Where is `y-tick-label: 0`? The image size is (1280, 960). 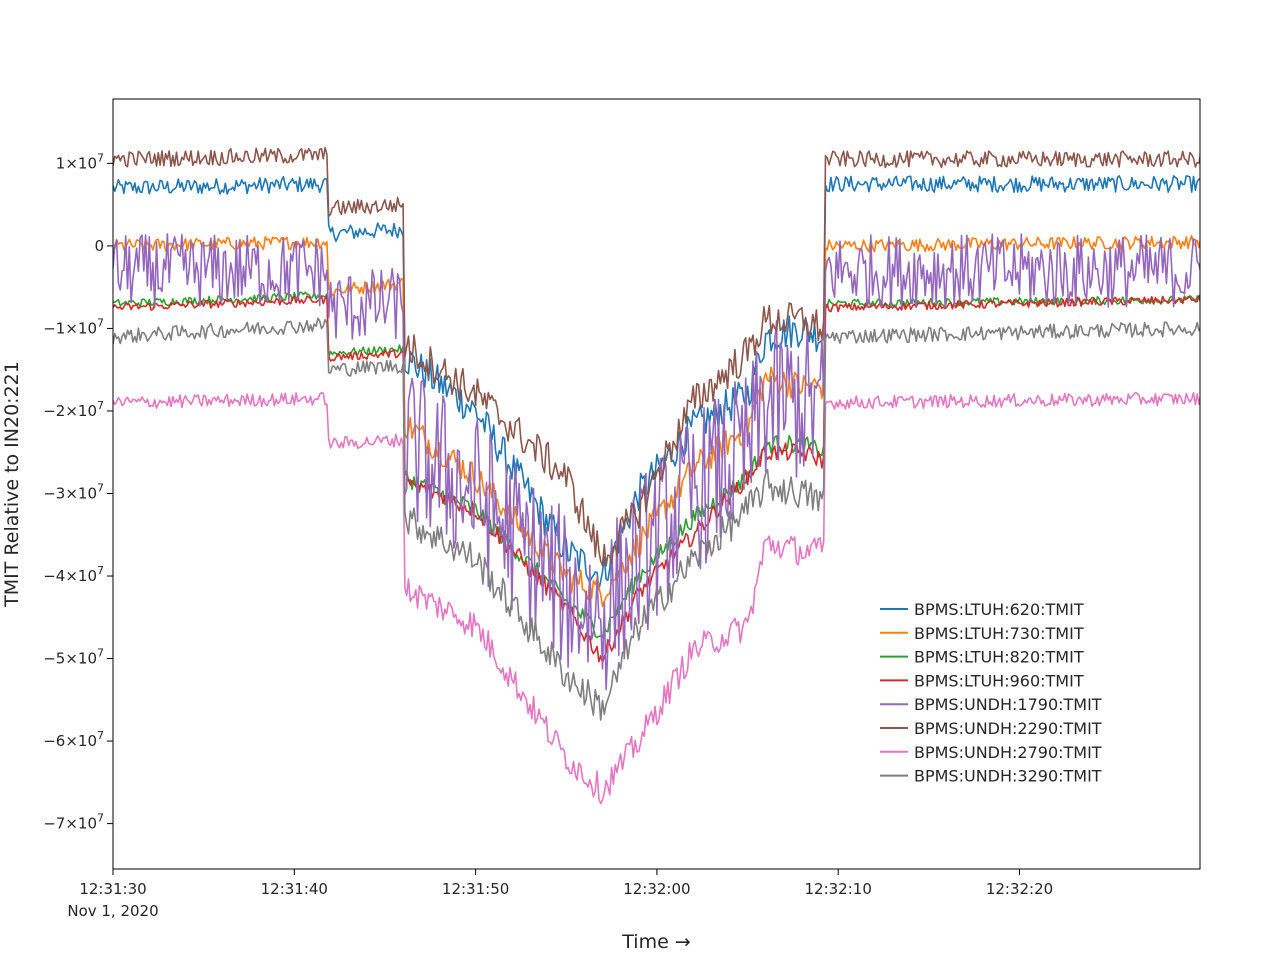 y-tick-label: 0 is located at coordinates (99, 246).